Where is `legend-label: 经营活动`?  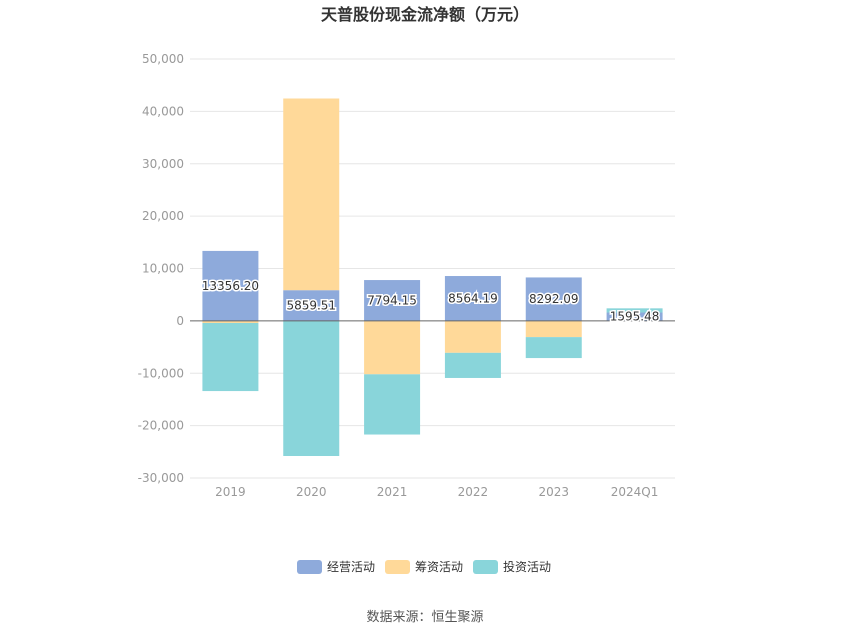
legend-label: 经营活动 is located at coordinates (351, 567).